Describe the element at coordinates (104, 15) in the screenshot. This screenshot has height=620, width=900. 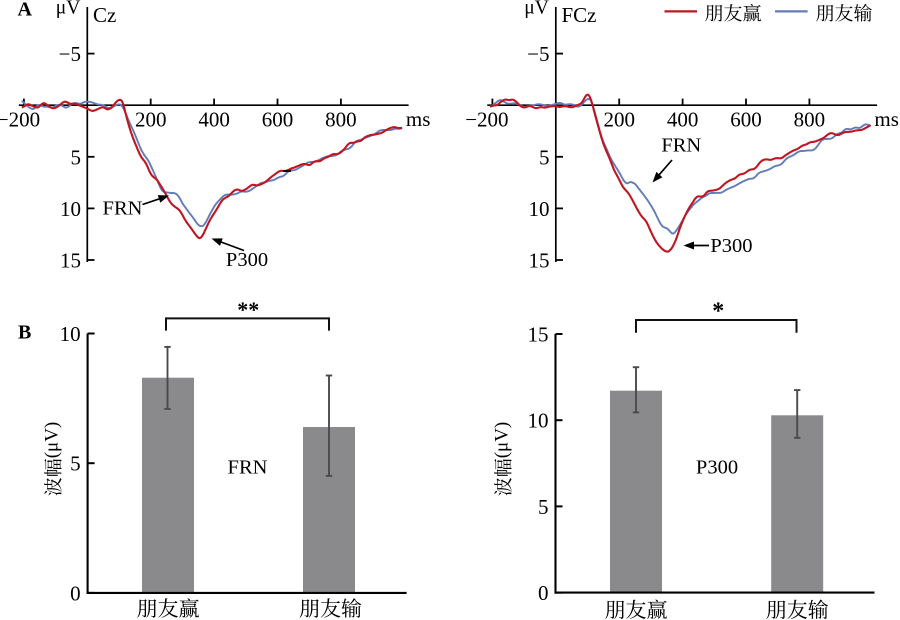
I see `svg-text: Cz` at that location.